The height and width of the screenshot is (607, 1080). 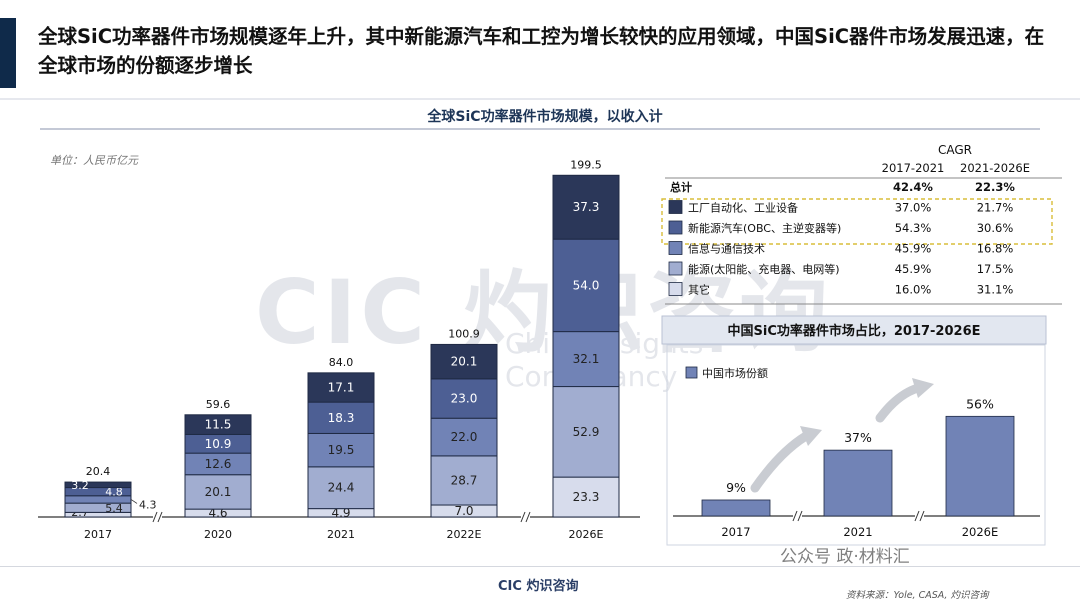 I want to click on trend-arrow, so click(x=899, y=403).